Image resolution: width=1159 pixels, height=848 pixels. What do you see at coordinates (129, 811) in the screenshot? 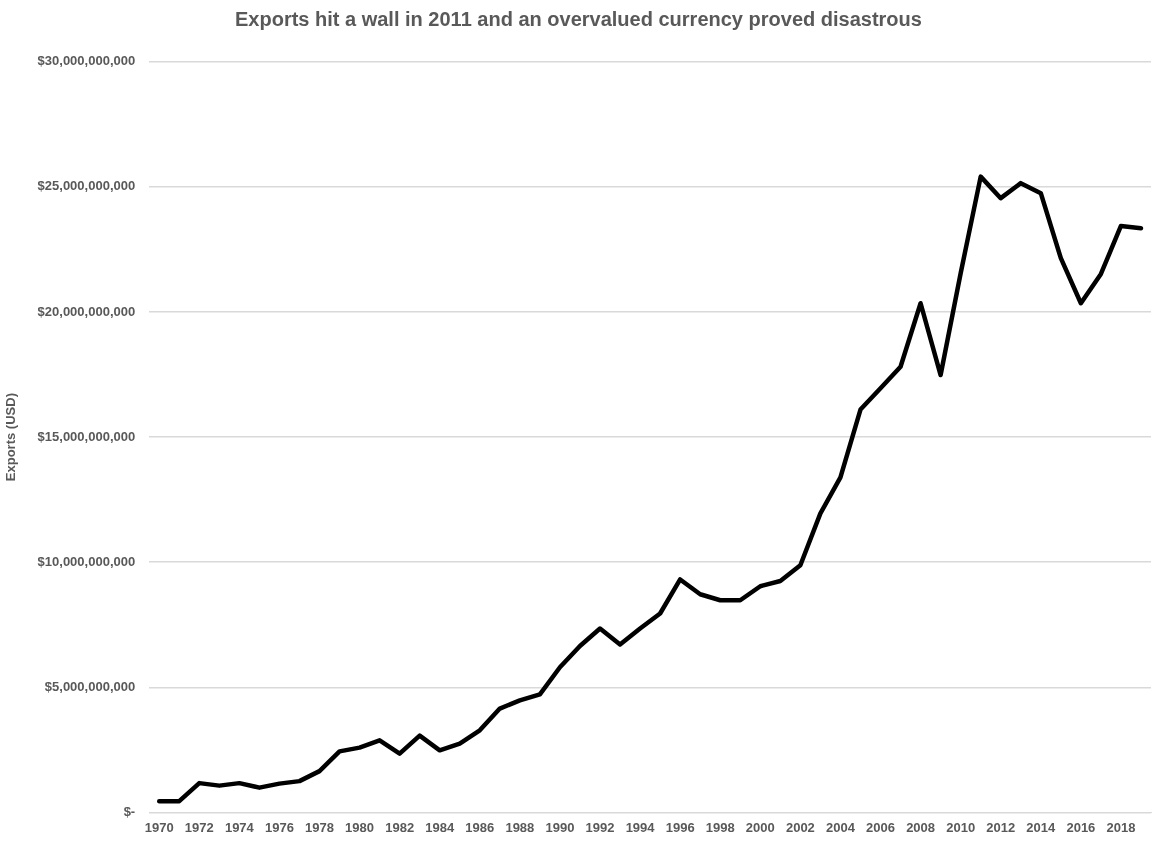
I see `y-tick-label: $-` at bounding box center [129, 811].